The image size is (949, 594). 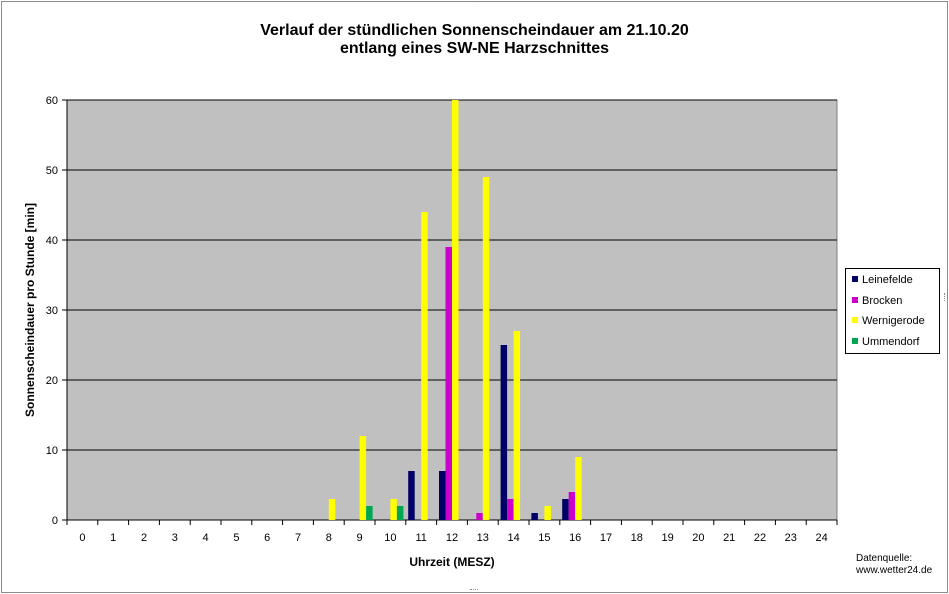 I want to click on y-tick-label: 30, so click(x=52, y=311).